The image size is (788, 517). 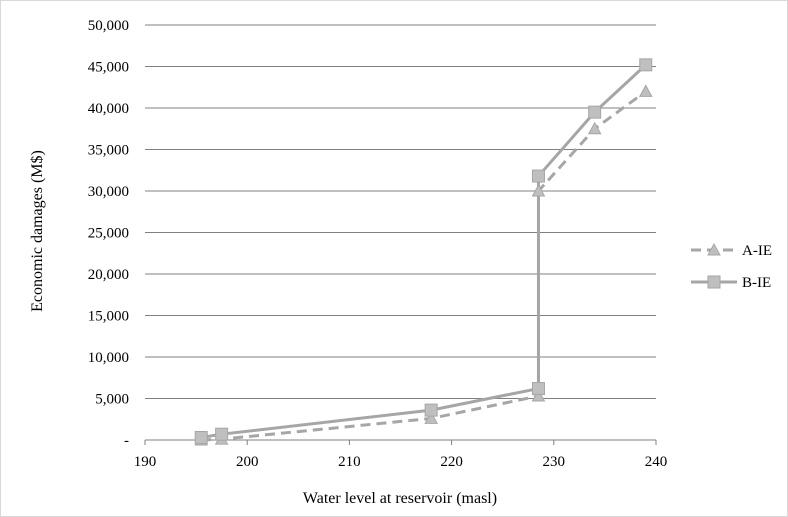 What do you see at coordinates (108, 192) in the screenshot?
I see `y-tick-label: 30,000` at bounding box center [108, 192].